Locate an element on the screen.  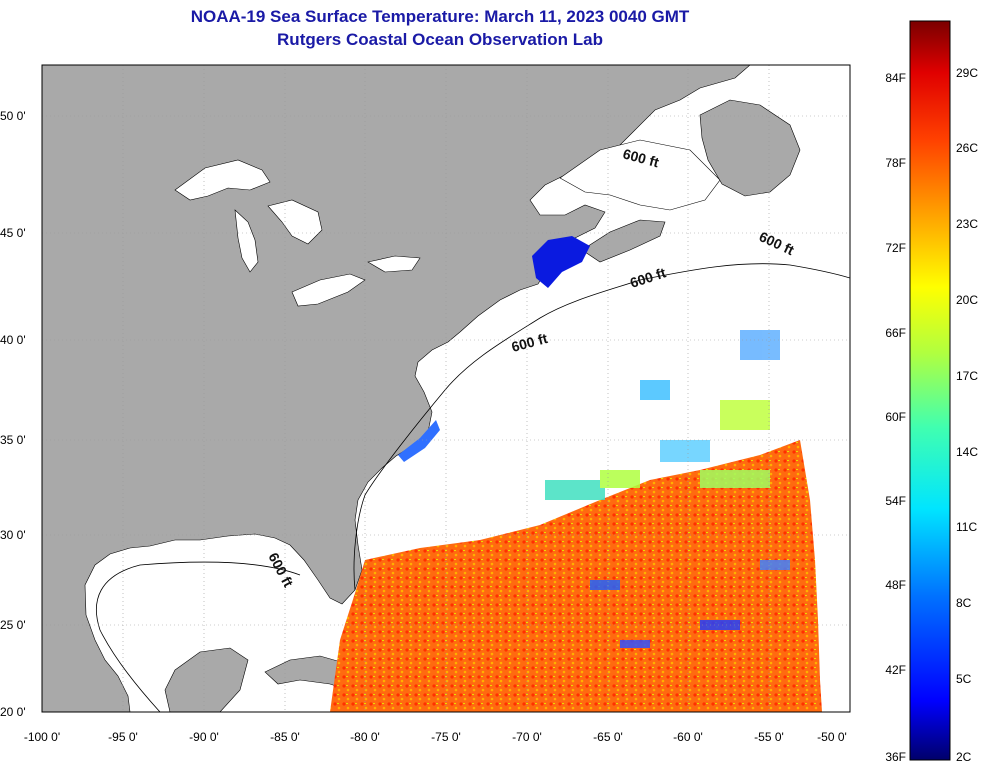
lon-label: -90 0' is located at coordinates (204, 737).